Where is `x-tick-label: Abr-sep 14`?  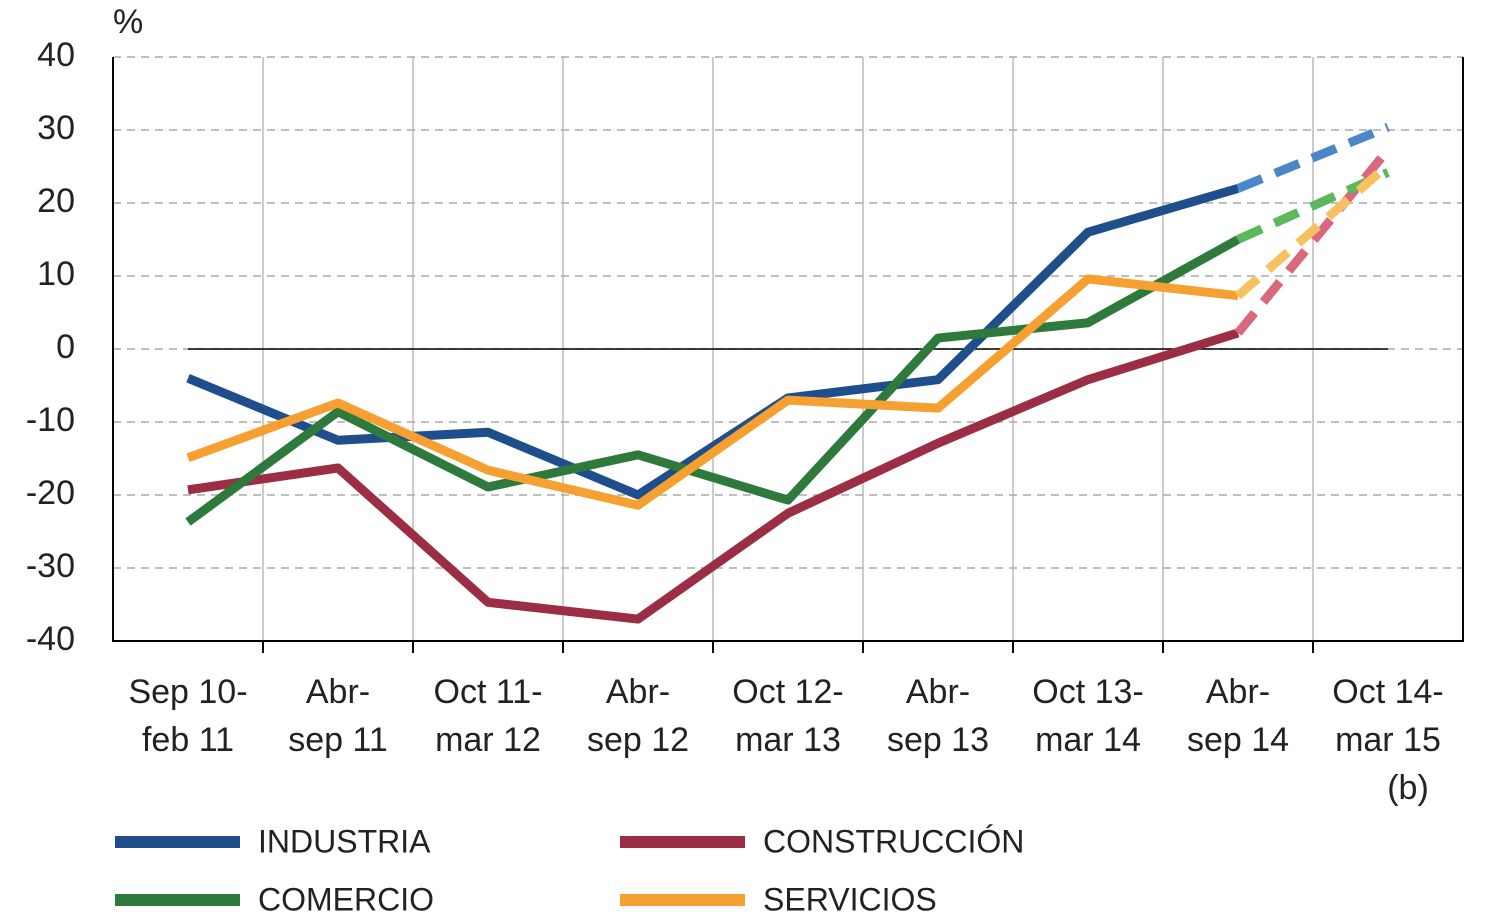
x-tick-label: Abr-sep 14 is located at coordinates (1238, 716).